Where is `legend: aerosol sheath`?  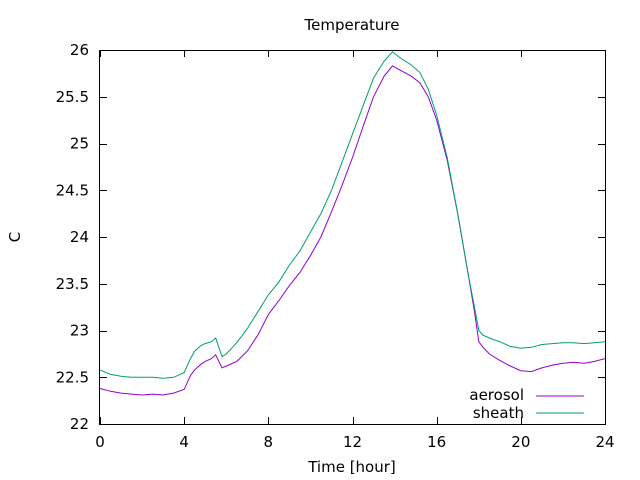
legend: aerosol sheath is located at coordinates (526, 404).